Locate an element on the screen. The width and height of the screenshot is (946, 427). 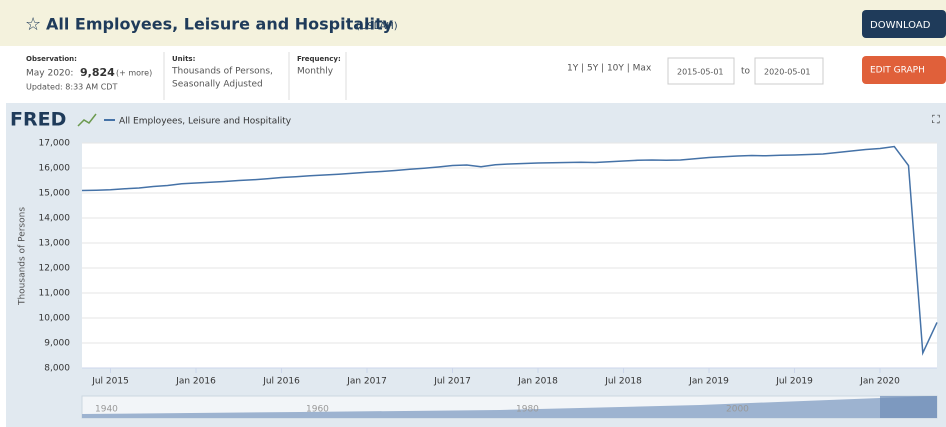
y-tick-label: 8,000 is located at coordinates (57, 369).